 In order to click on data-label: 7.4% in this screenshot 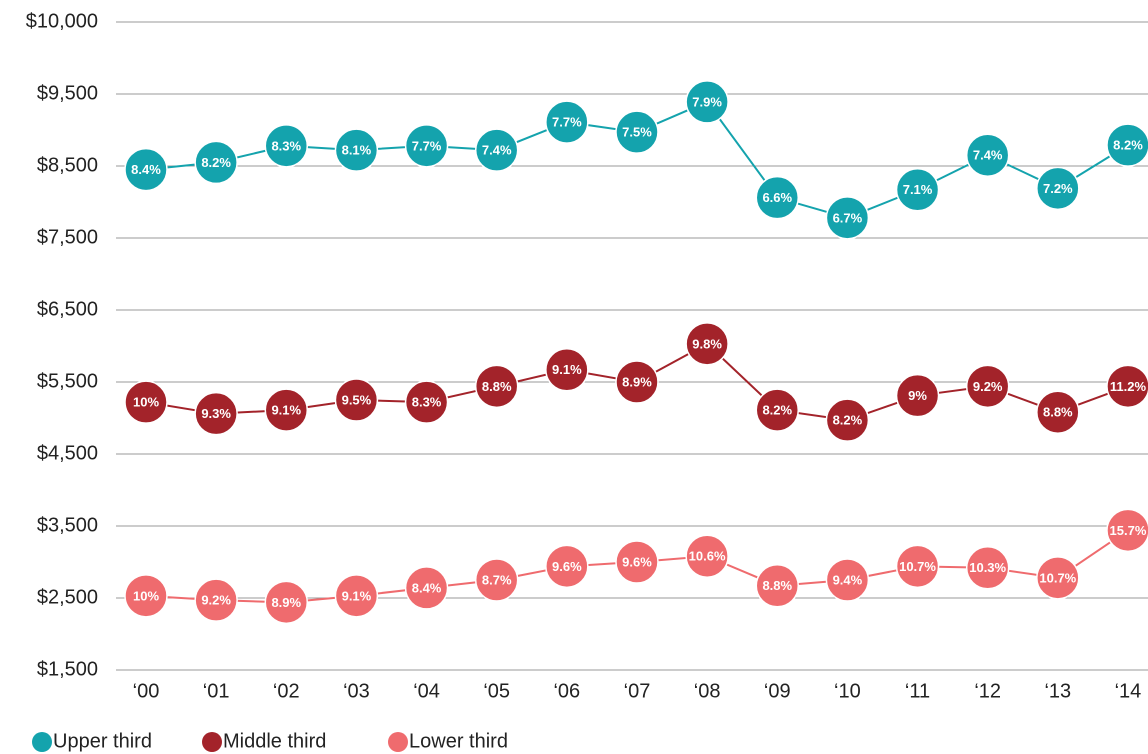, I will do `click(988, 155)`.